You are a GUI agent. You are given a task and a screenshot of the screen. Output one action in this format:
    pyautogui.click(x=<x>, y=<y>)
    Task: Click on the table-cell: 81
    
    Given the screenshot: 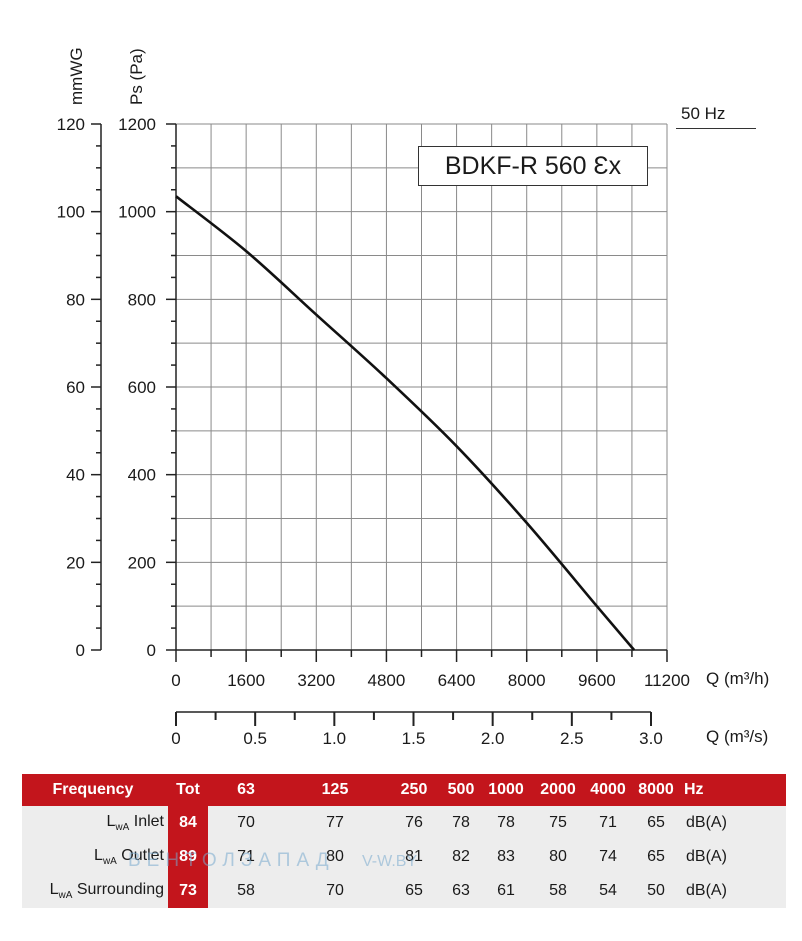 What is the action you would take?
    pyautogui.click(x=414, y=857)
    